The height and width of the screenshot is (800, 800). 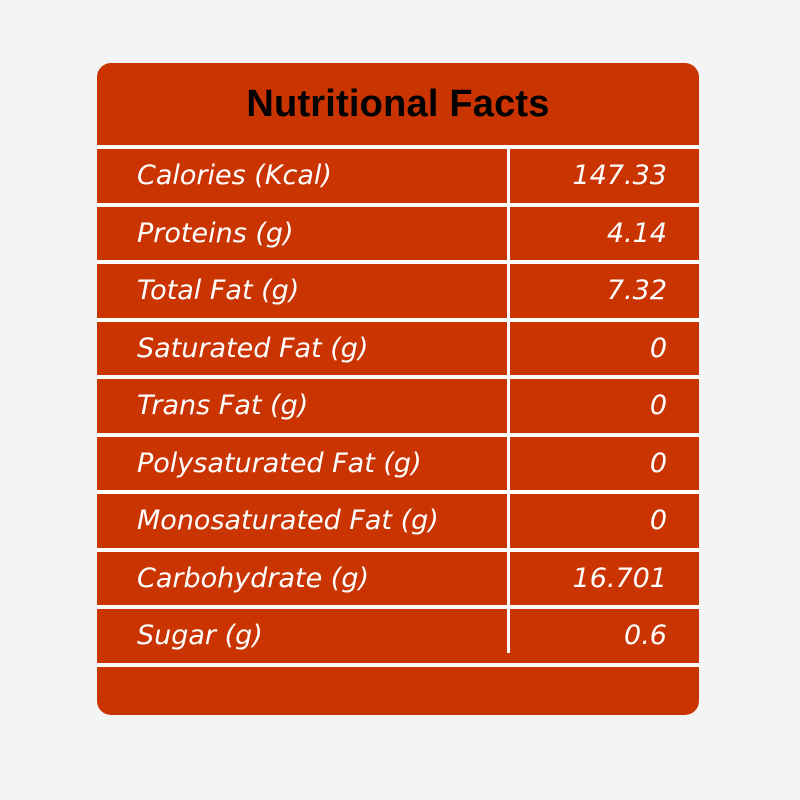 What do you see at coordinates (645, 636) in the screenshot?
I see `nutrient-value: 0.6` at bounding box center [645, 636].